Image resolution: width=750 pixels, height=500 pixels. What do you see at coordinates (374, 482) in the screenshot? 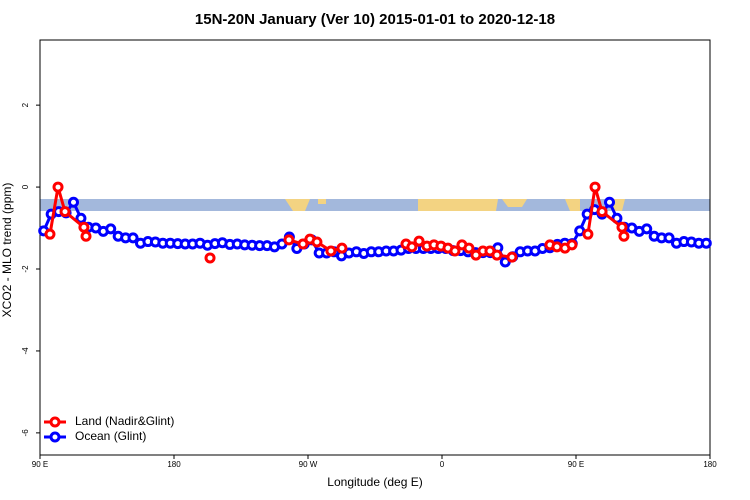
I see `x-axis-label: Longitude (deg E)` at bounding box center [374, 482].